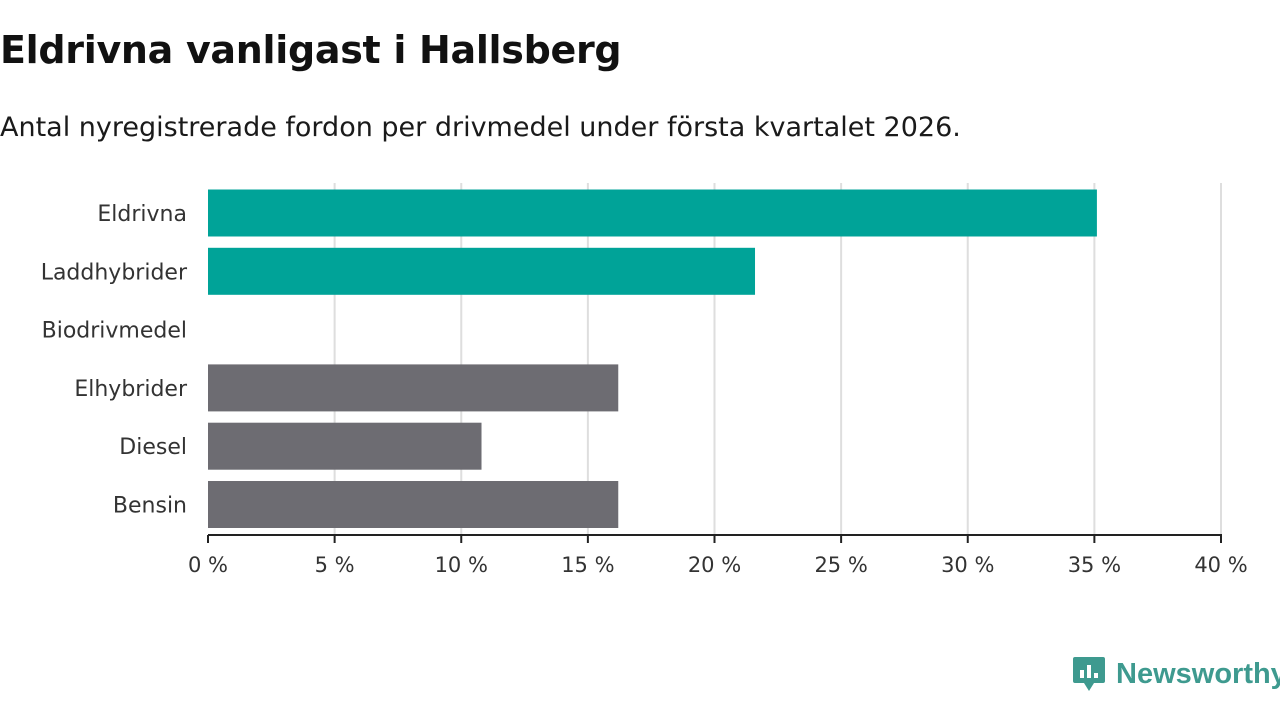  Describe the element at coordinates (114, 272) in the screenshot. I see `category-label: Laddhybrider` at that location.